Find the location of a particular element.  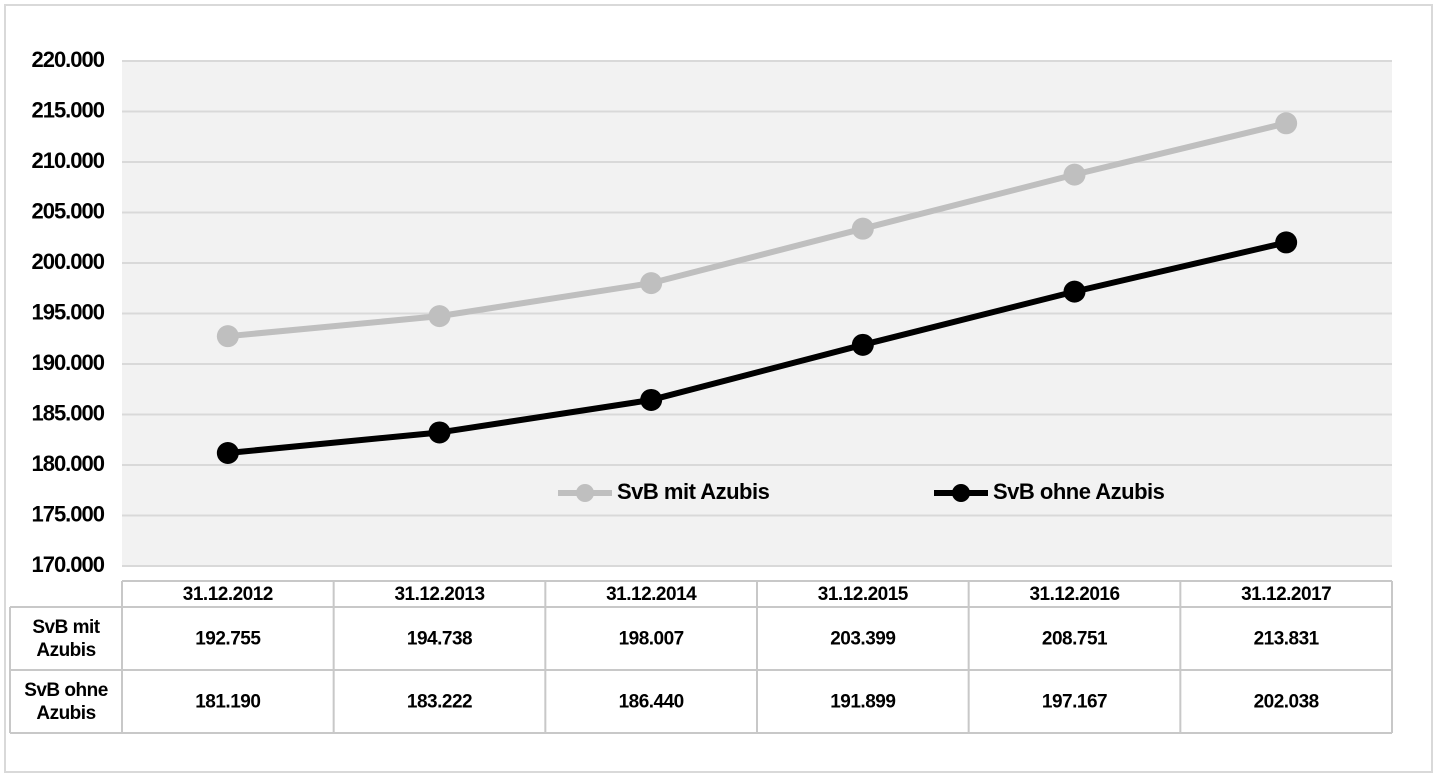

x-tick-label: 31.12.2012 is located at coordinates (228, 594).